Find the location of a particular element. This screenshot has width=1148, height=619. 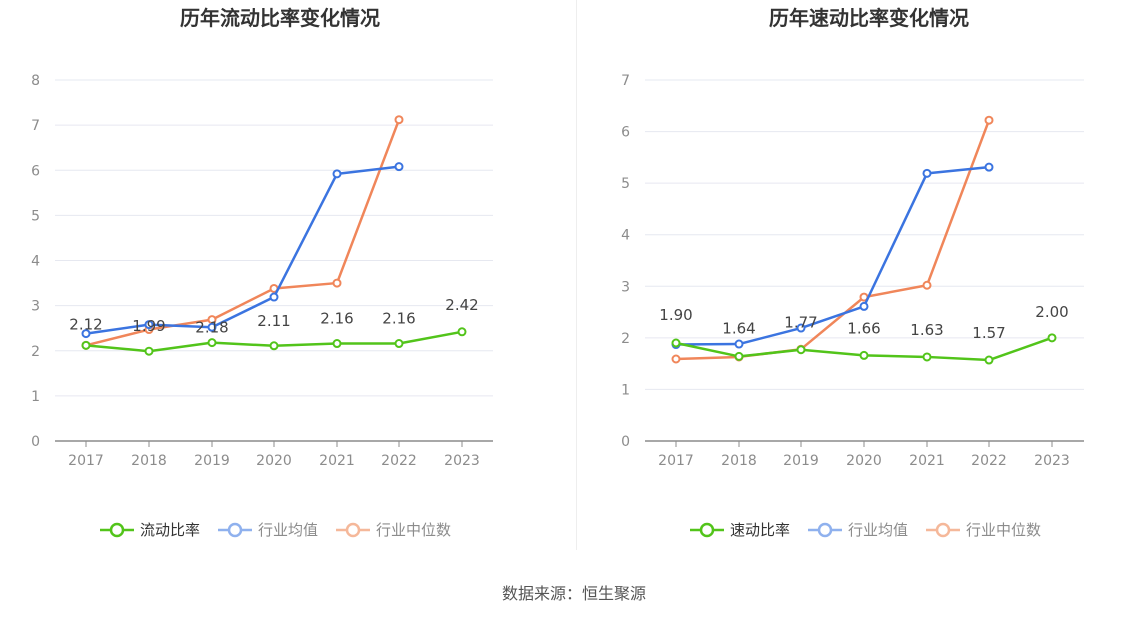

data-label: 2.11 is located at coordinates (273, 321).